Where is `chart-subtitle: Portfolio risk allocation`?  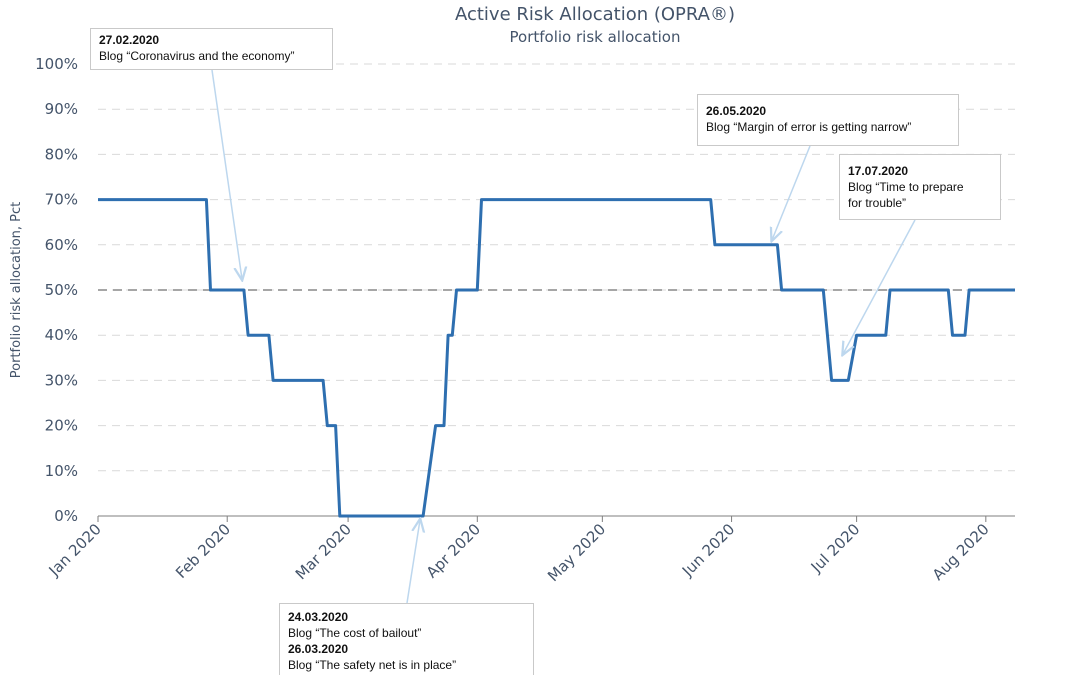 chart-subtitle: Portfolio risk allocation is located at coordinates (595, 37).